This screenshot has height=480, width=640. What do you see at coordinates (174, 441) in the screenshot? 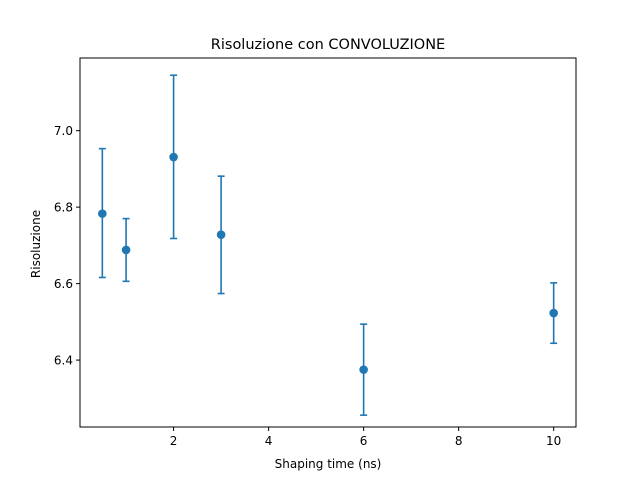
I see `x-tick-label: 2` at bounding box center [174, 441].